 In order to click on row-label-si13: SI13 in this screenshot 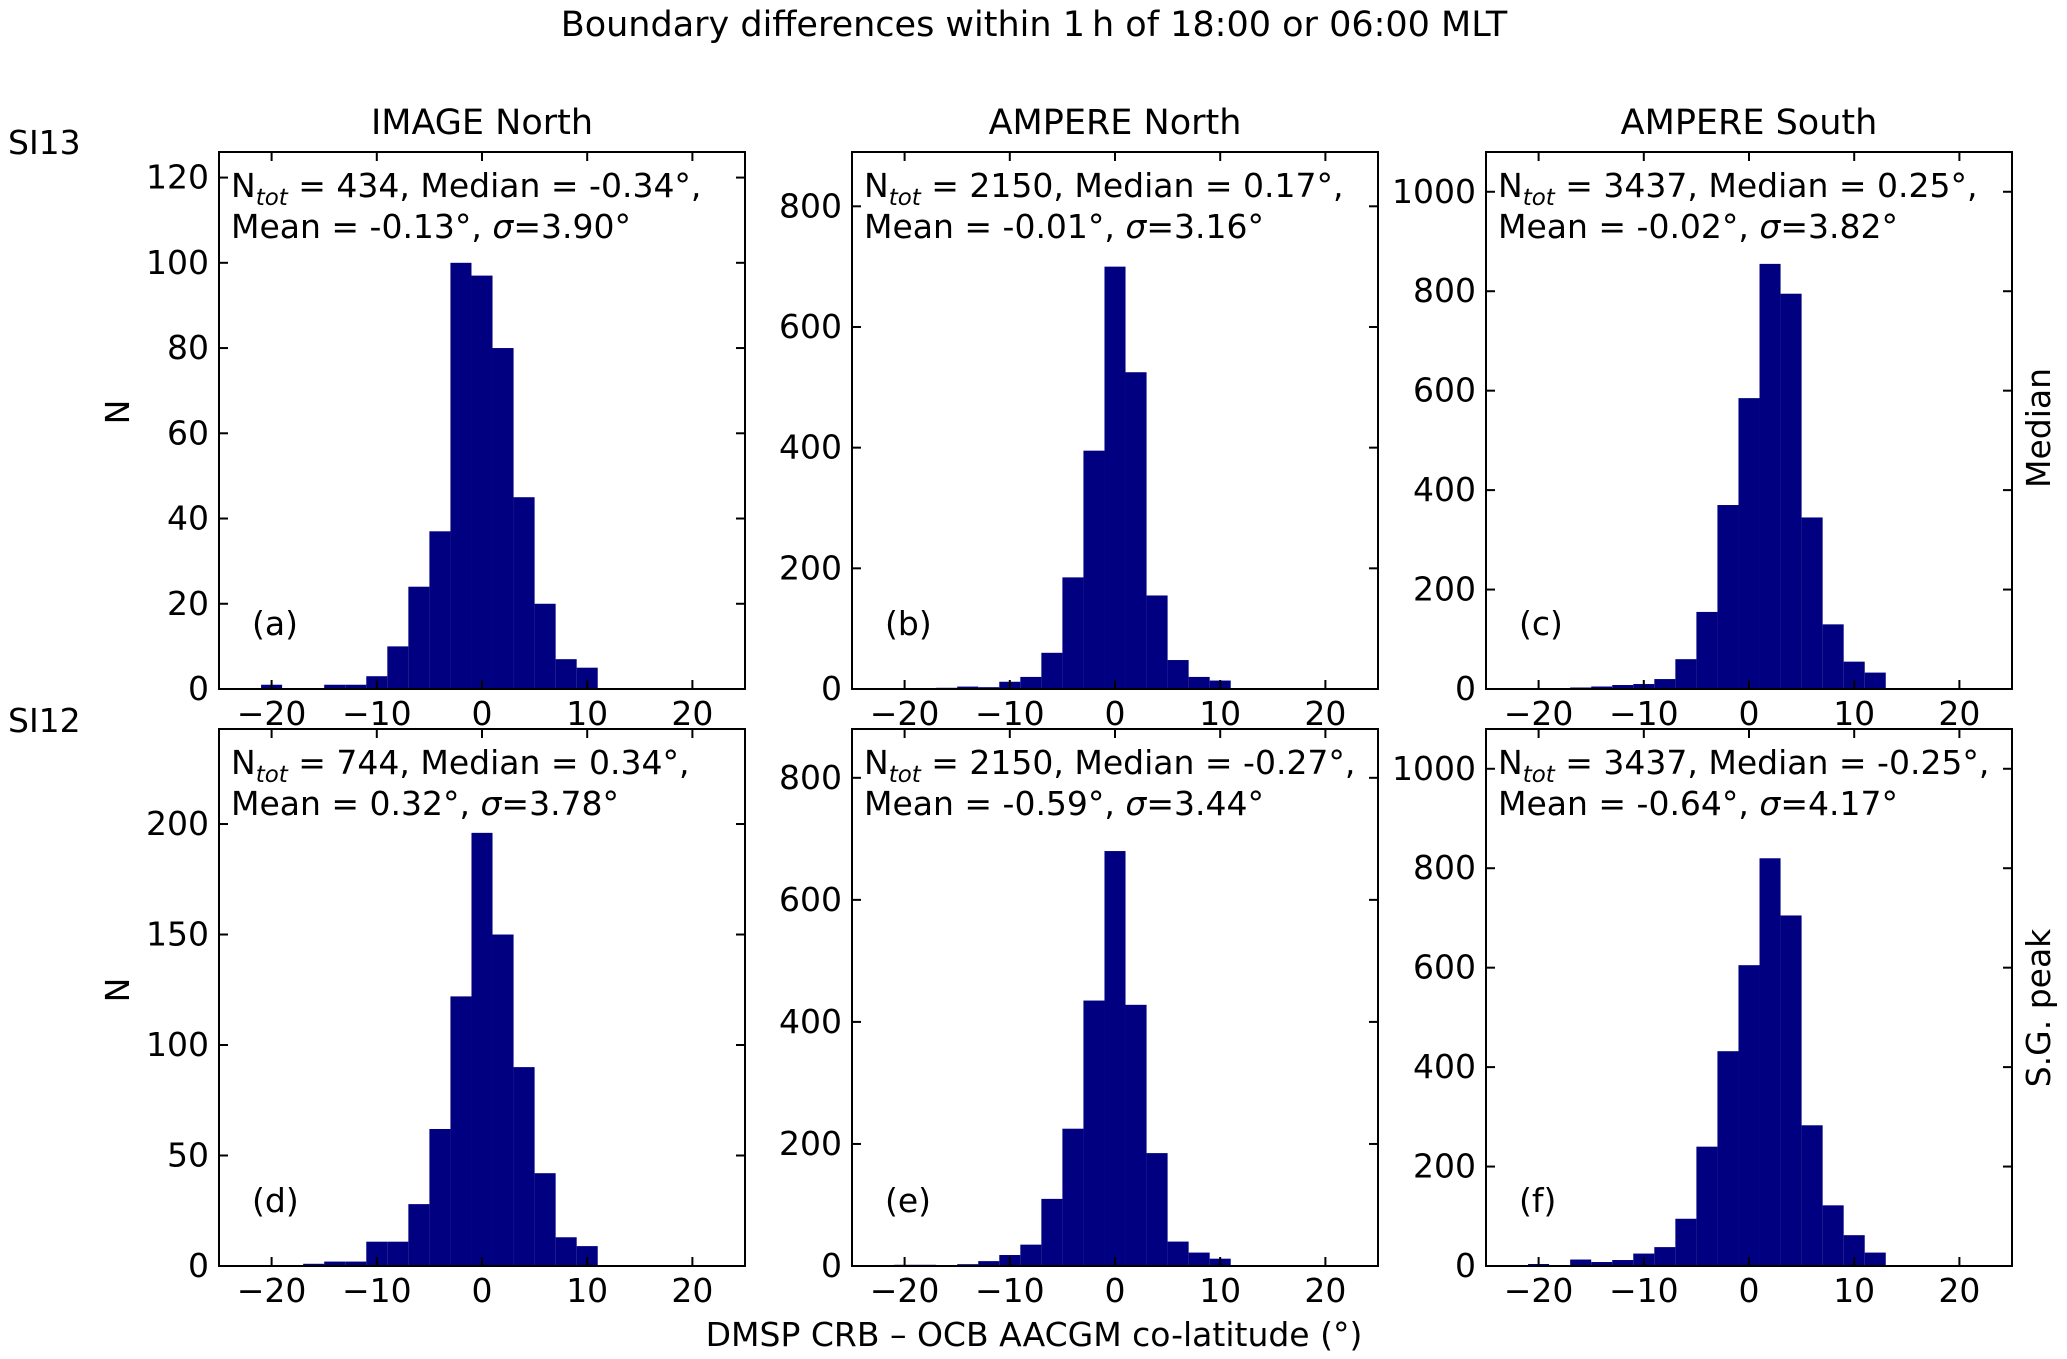, I will do `click(44, 142)`.